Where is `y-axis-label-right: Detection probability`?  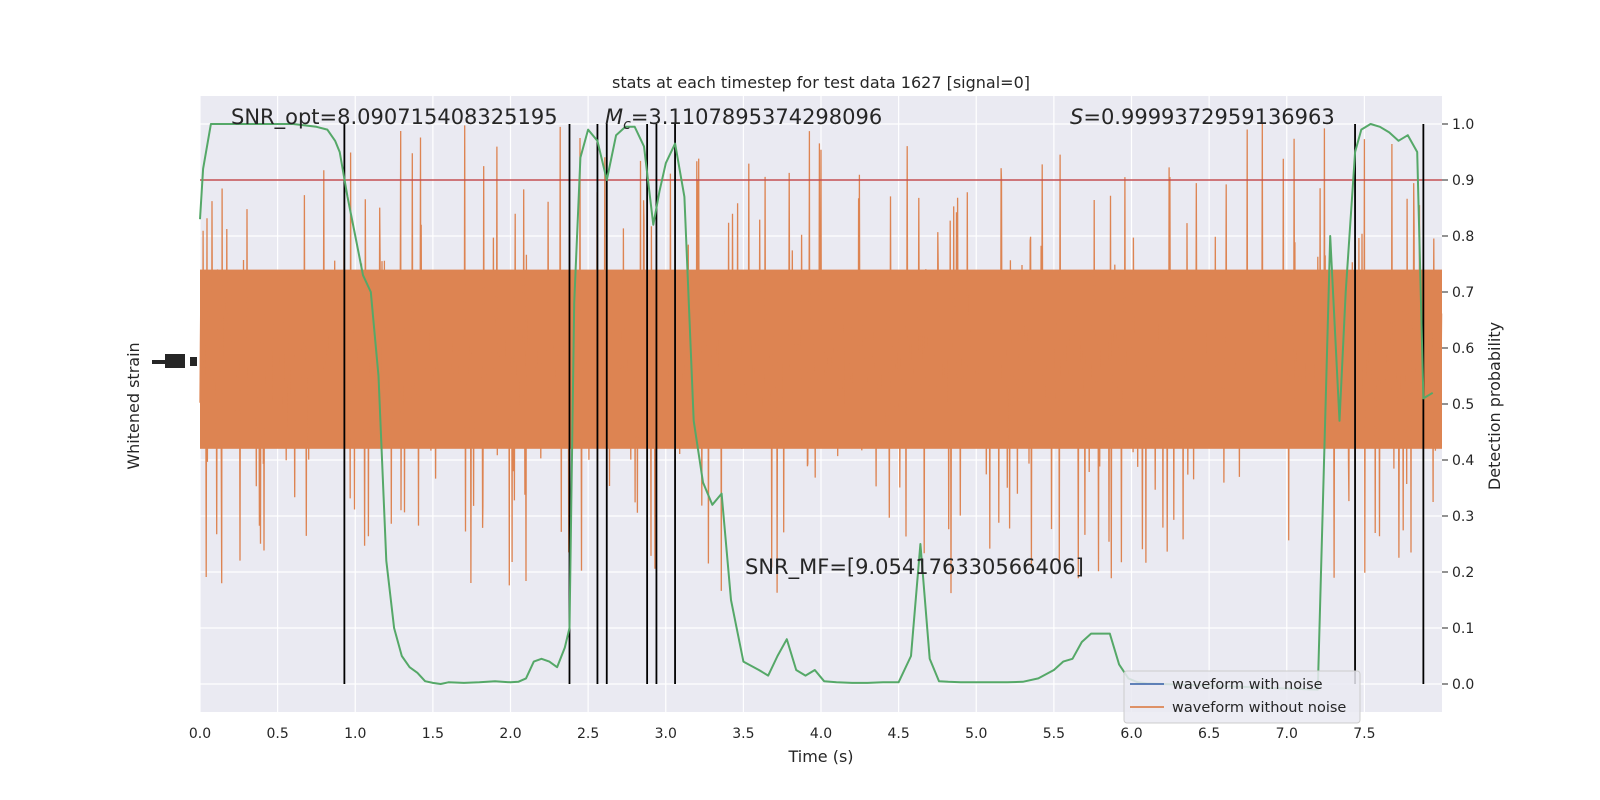 y-axis-label-right: Detection probability is located at coordinates (1494, 406).